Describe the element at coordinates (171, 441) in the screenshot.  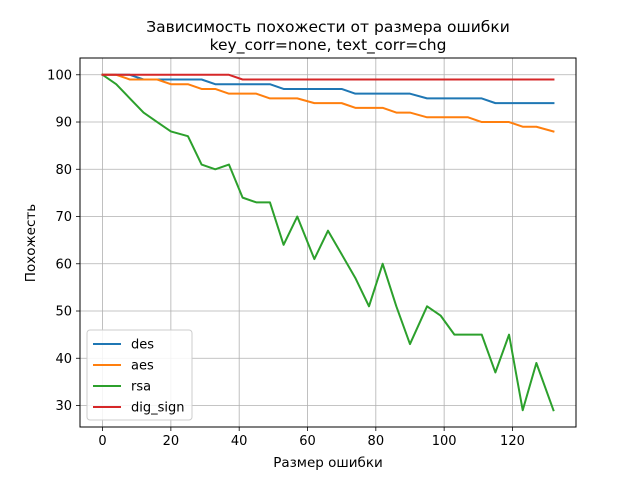
I see `x-tick-label: 20` at that location.